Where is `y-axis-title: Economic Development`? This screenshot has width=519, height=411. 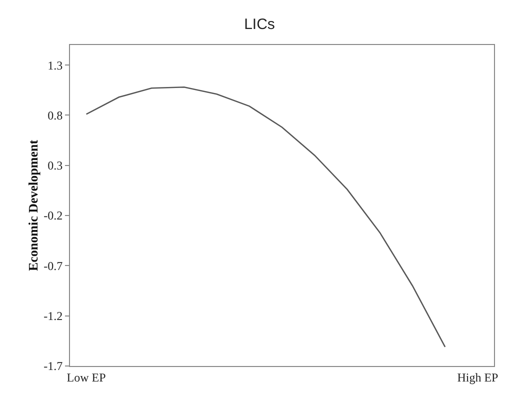
y-axis-title: Economic Development is located at coordinates (33, 205).